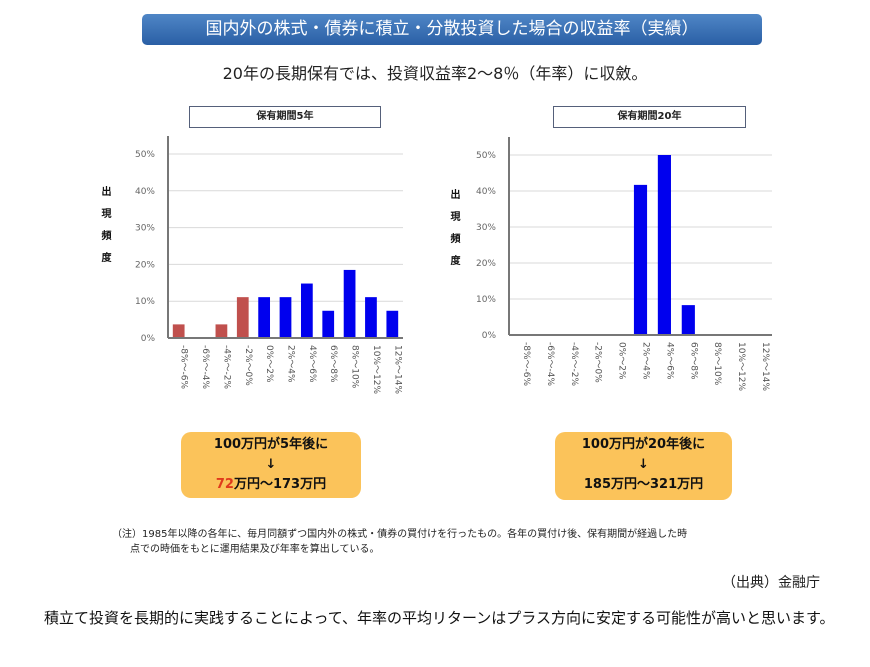 Image resolution: width=870 pixels, height=667 pixels. I want to click on result-rest: 万円～321万円, so click(657, 484).